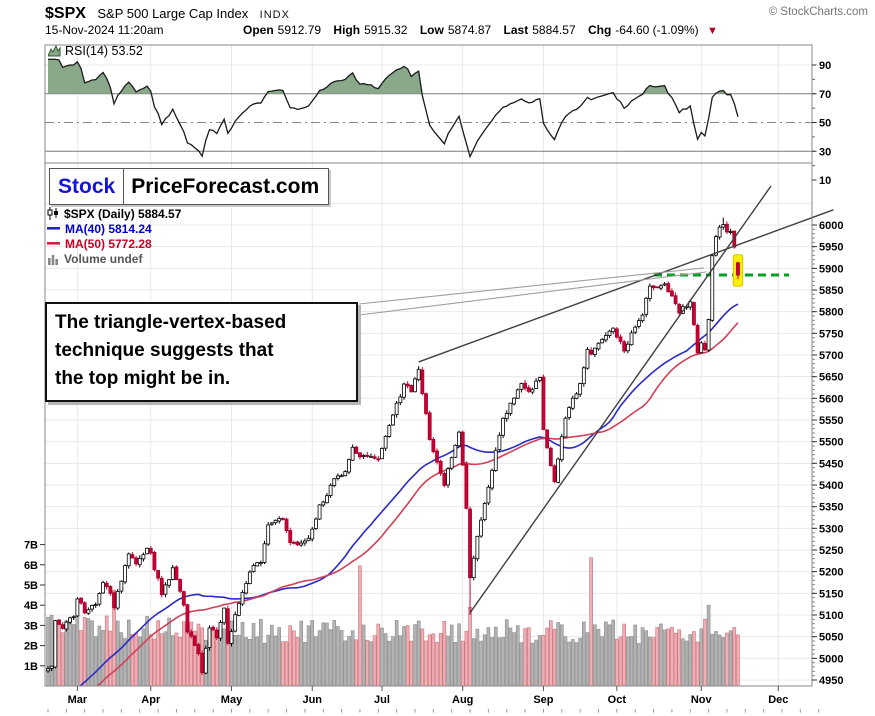 Image resolution: width=875 pixels, height=716 pixels. Describe the element at coordinates (312, 700) in the screenshot. I see `month-axis-label: Jun` at that location.